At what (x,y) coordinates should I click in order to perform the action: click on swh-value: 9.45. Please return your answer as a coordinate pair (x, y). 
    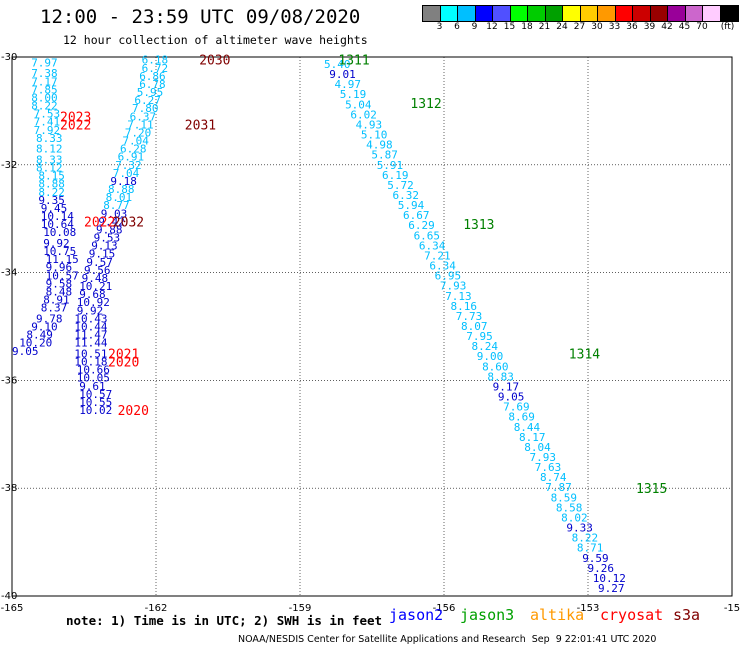
    Looking at the image, I should click on (54, 208).